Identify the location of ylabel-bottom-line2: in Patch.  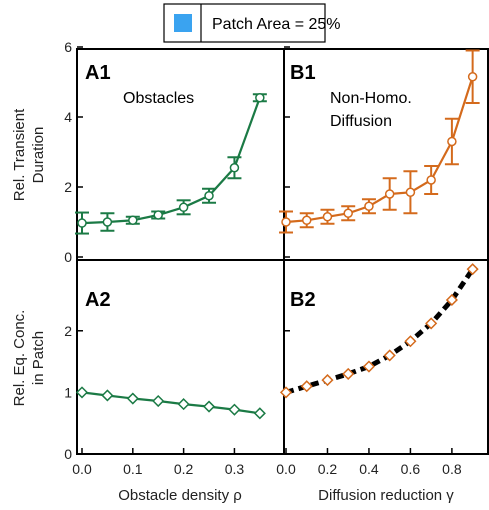
(38, 358).